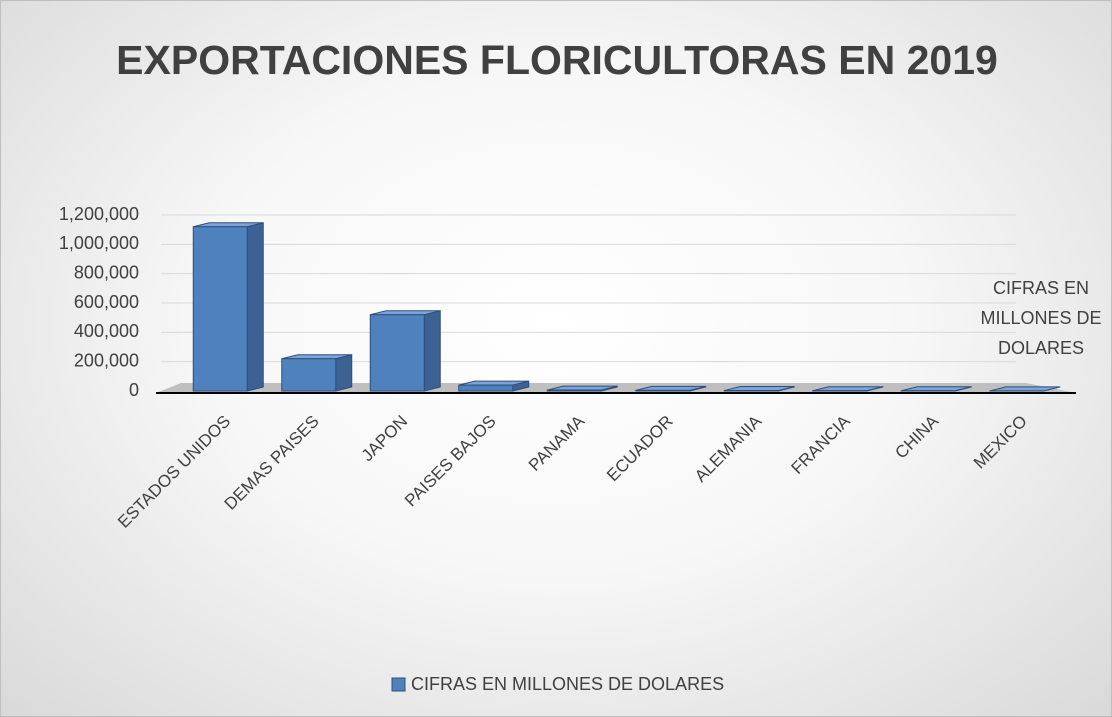 The image size is (1112, 717). Describe the element at coordinates (1000, 442) in the screenshot. I see `x-tick-label: MEXICO` at that location.